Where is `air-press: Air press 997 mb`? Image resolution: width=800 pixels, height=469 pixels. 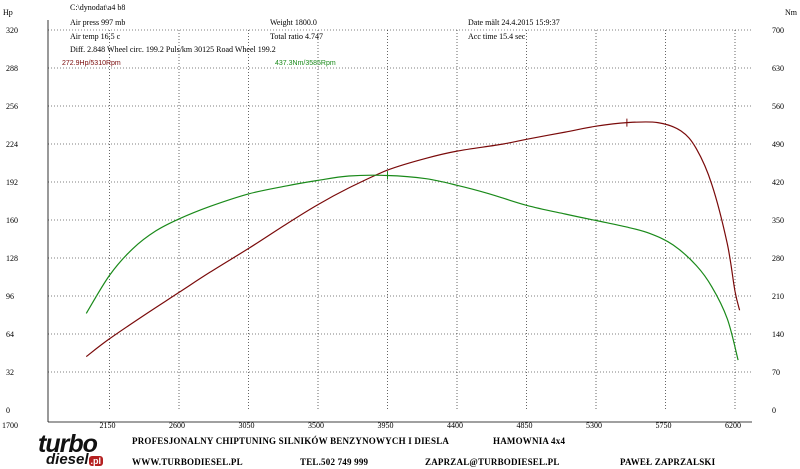 air-press: Air press 997 mb is located at coordinates (98, 22).